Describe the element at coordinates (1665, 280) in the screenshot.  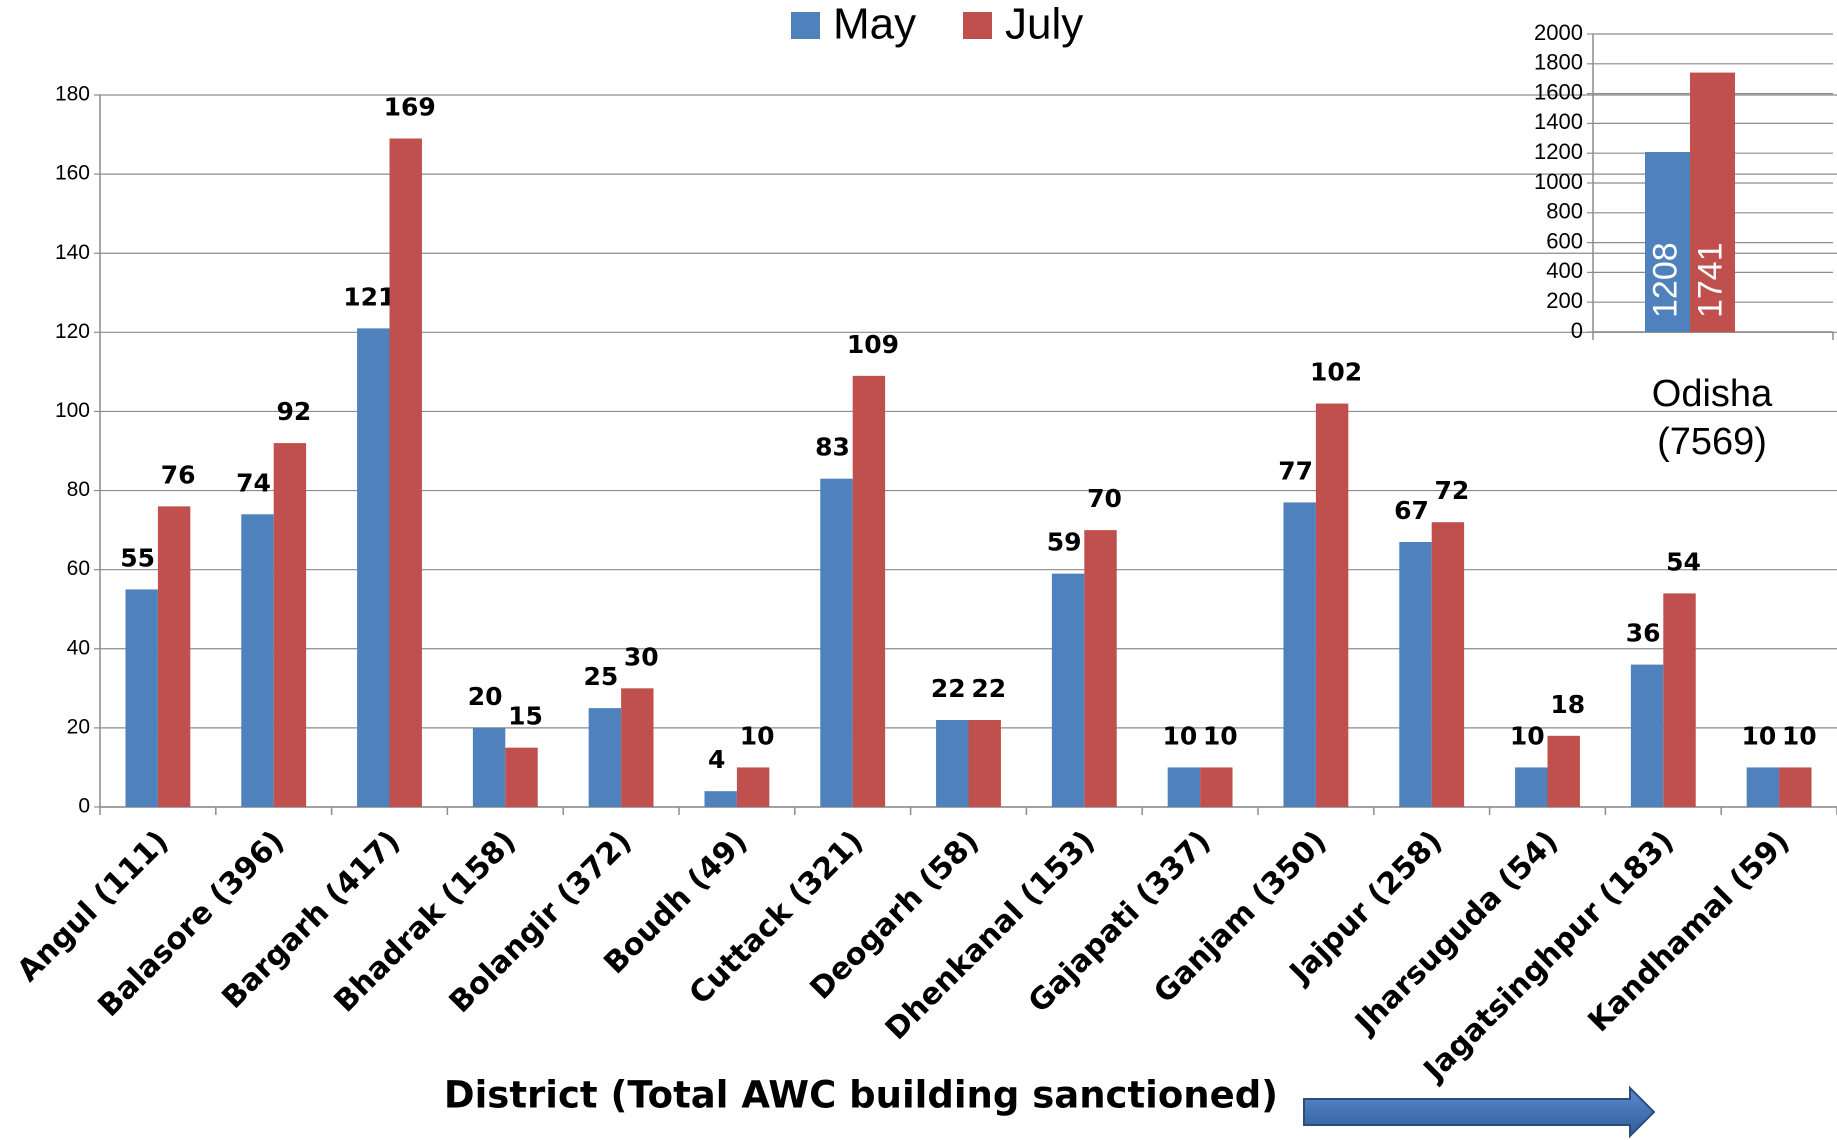
I see `value-label: 1208` at that location.